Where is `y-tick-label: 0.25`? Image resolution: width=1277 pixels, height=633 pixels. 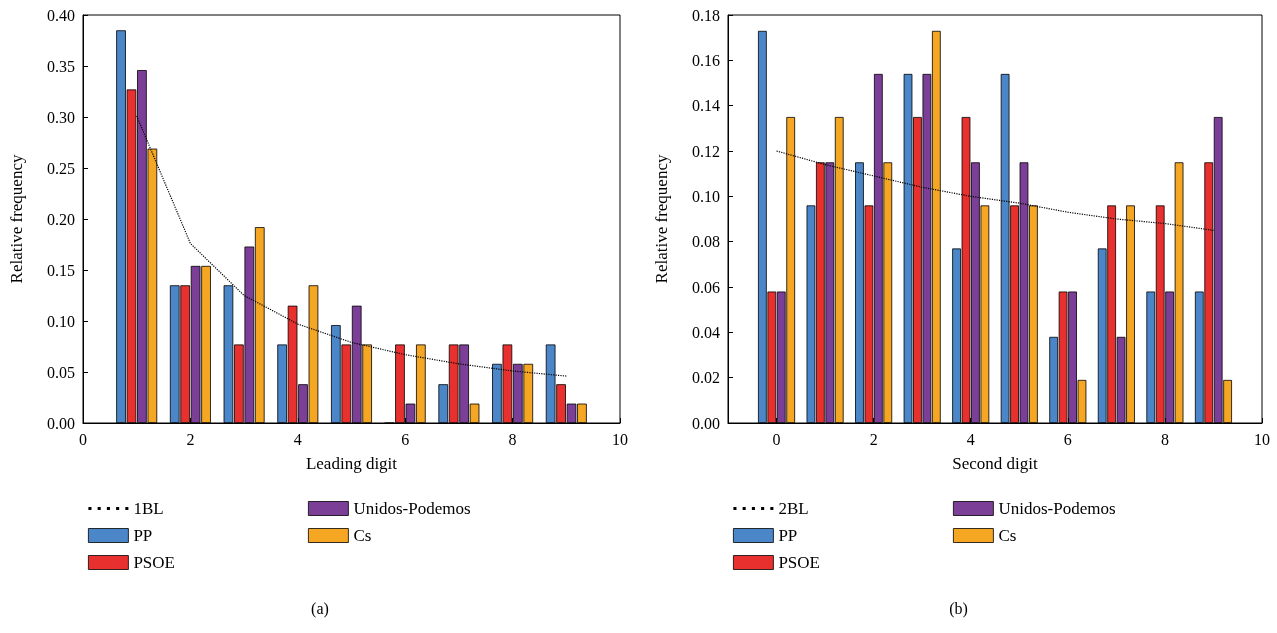
y-tick-label: 0.25 is located at coordinates (61, 168).